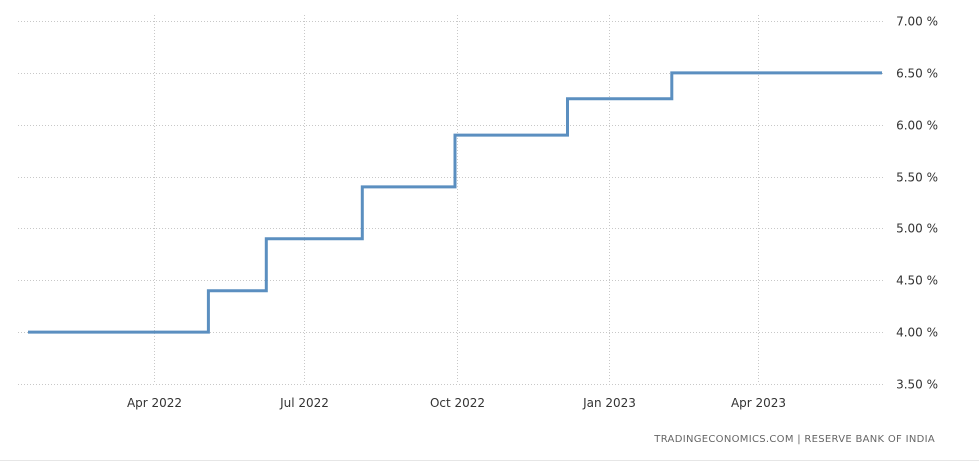  I want to click on x-tick-label: Oct 2022, so click(457, 403).